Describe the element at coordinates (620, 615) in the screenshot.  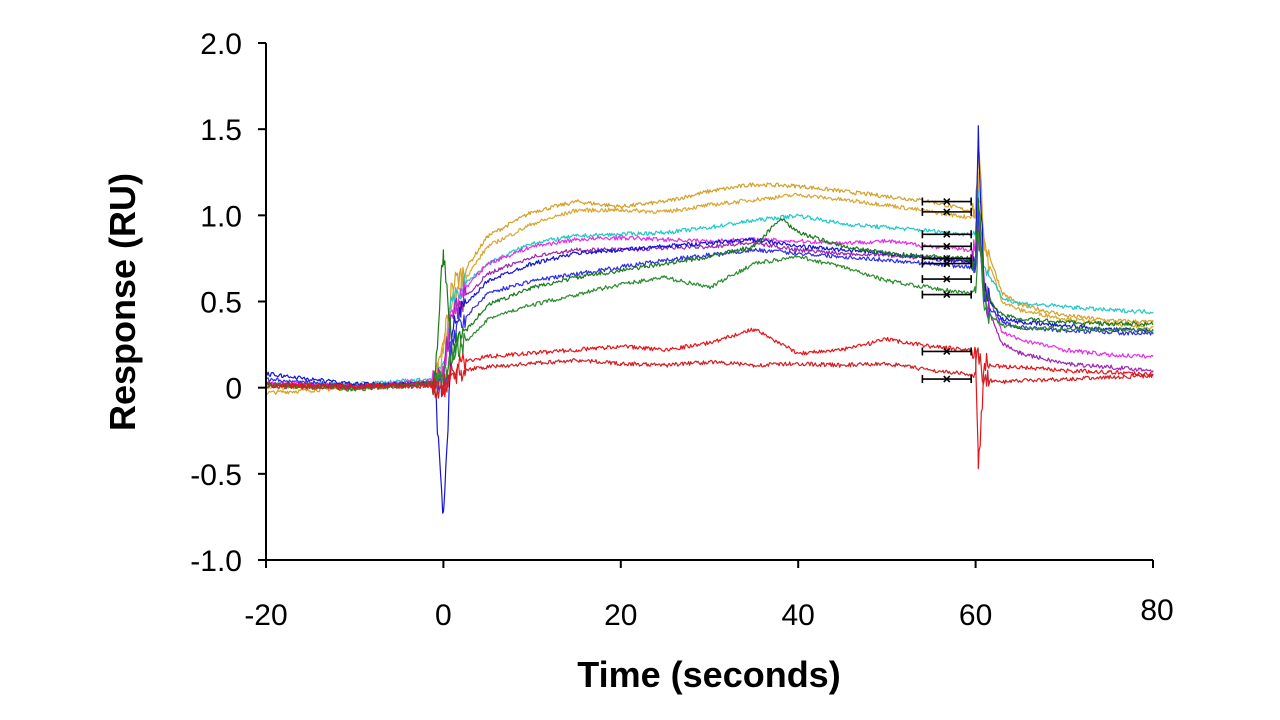
I see `x-tick-label: 20` at that location.